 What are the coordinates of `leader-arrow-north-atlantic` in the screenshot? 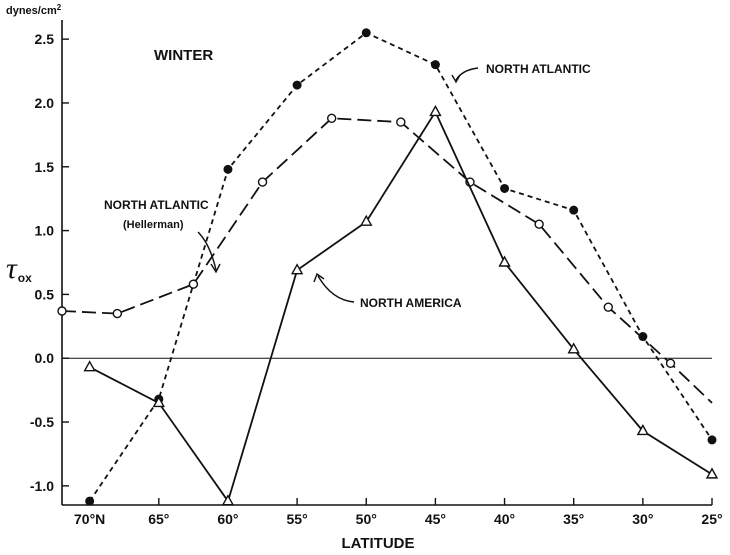 It's located at (456, 79).